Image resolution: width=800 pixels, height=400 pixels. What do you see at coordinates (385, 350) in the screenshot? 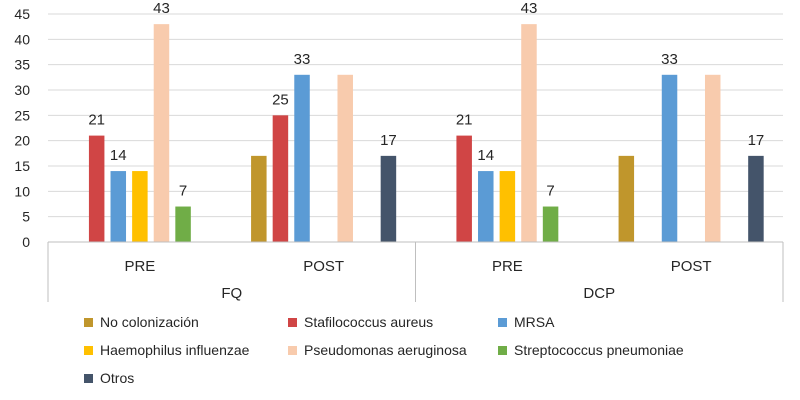
I see `legend-label: Pseudomonas aeruginosa` at bounding box center [385, 350].